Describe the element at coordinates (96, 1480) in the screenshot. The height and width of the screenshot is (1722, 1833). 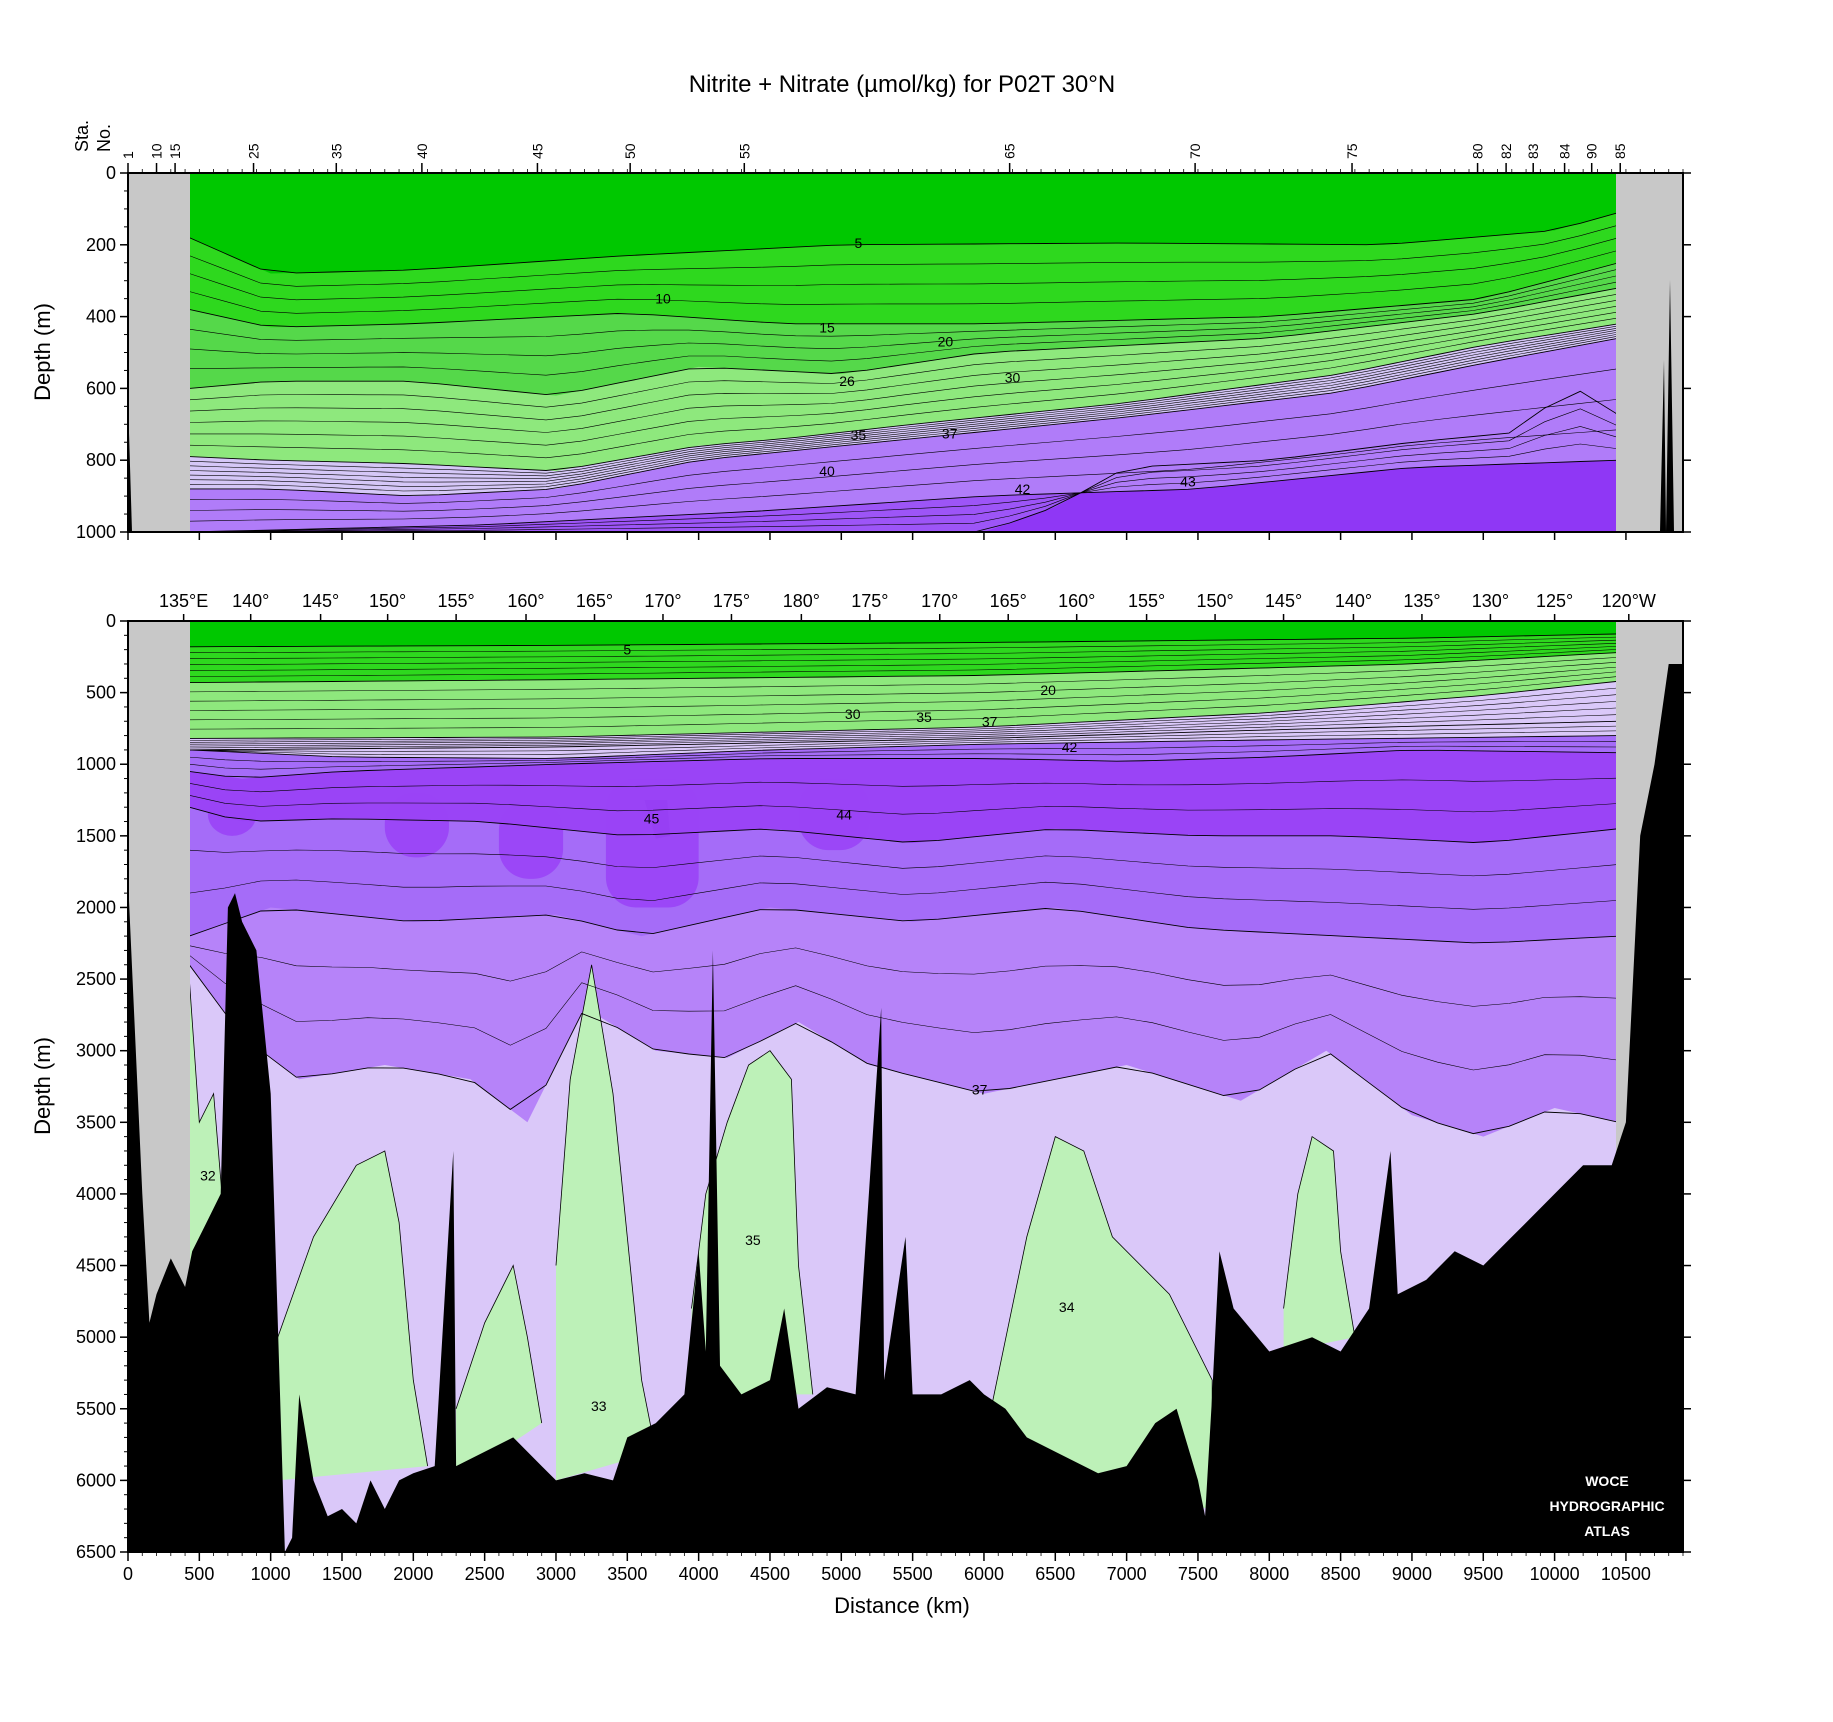
I see `lower-y-tick-label: 6000` at that location.